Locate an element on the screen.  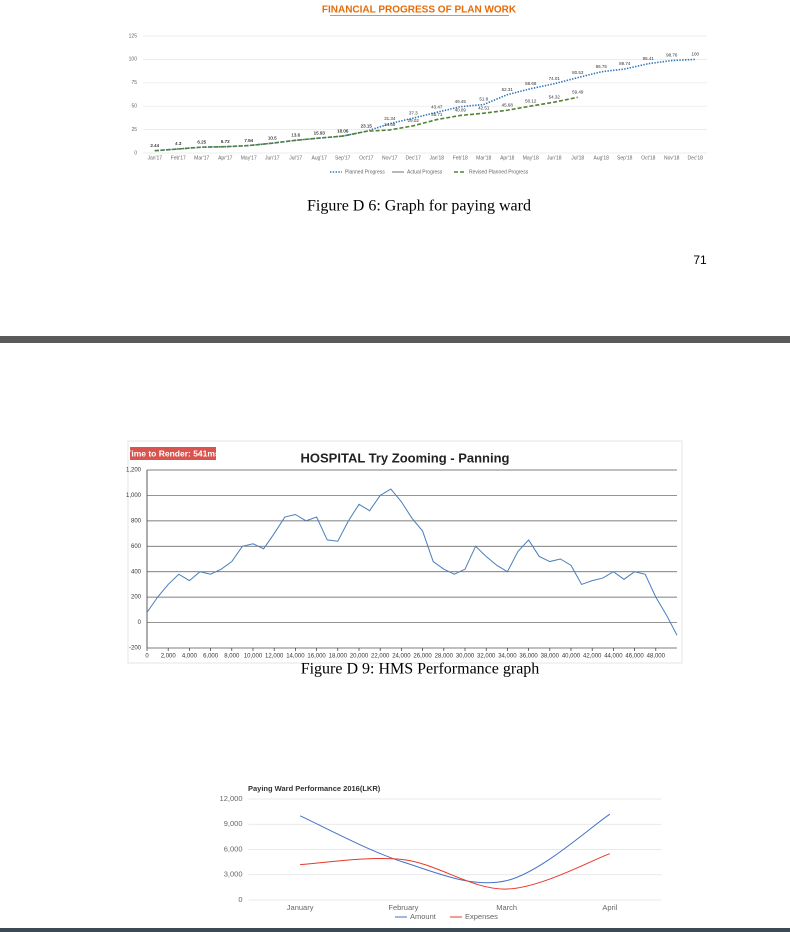
data-label: 6.72 is located at coordinates (225, 141).